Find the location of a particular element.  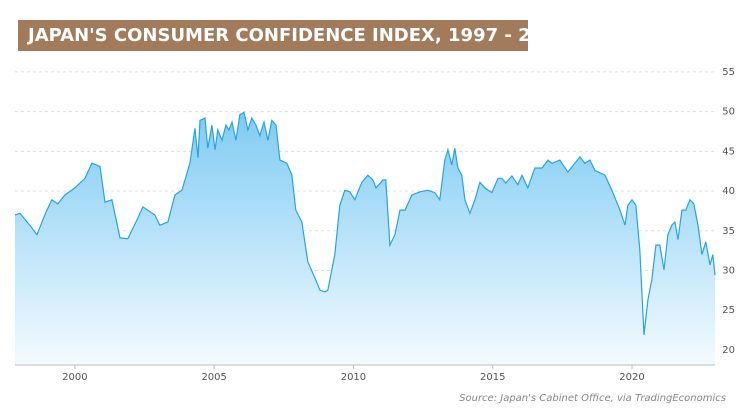

y-tick-label: 45 is located at coordinates (728, 151).